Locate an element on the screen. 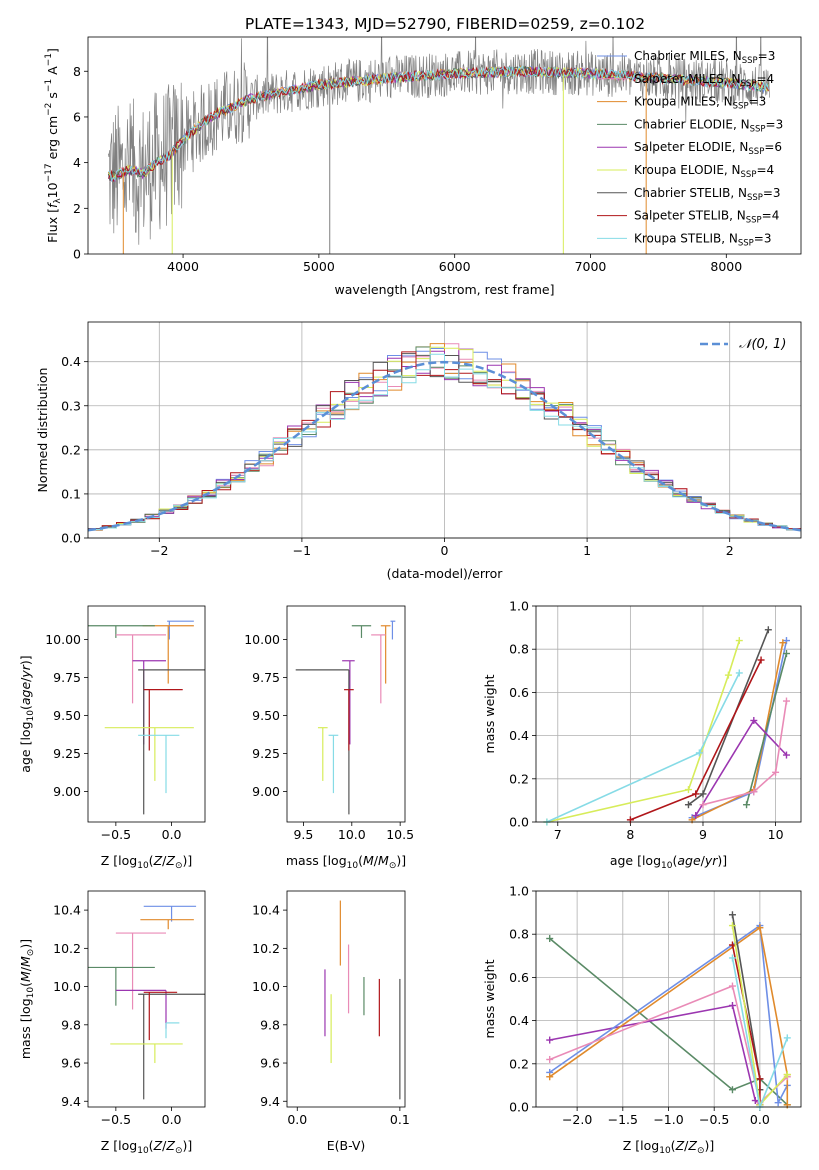 Image resolution: width=819 pixels, height=1170 pixels. x-tick-label: −1 is located at coordinates (302, 550).